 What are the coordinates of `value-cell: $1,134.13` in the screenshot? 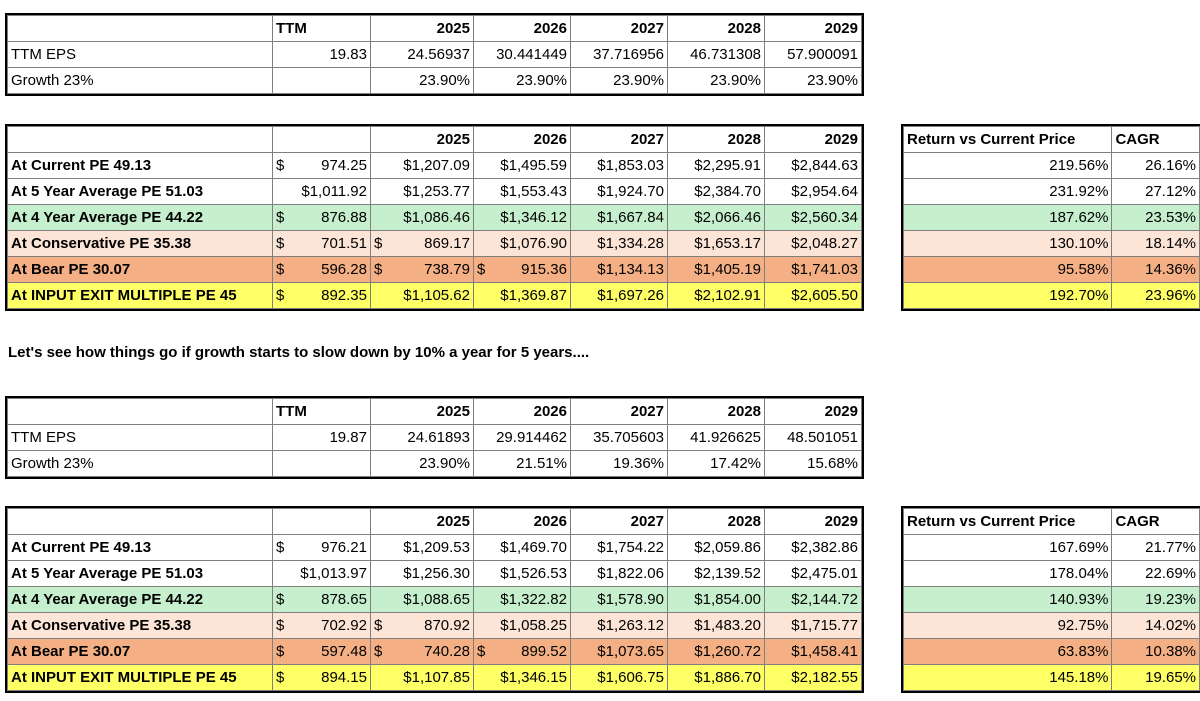 It's located at (619, 269).